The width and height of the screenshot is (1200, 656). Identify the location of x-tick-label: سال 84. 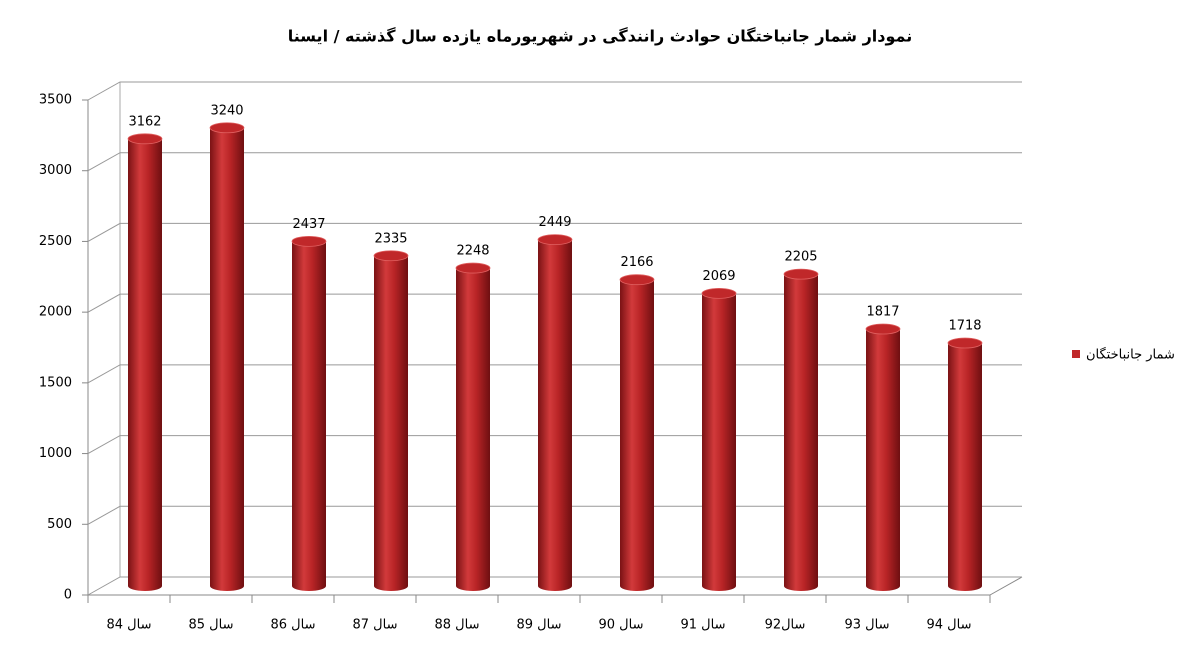
(129, 625).